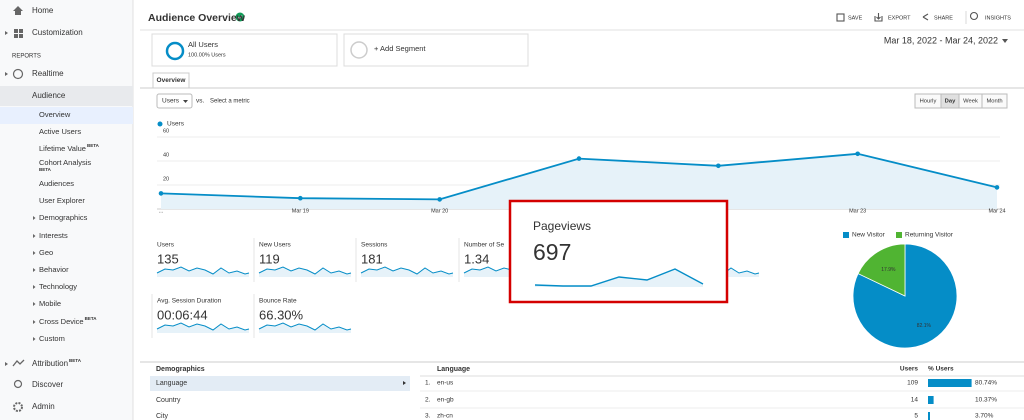 This screenshot has height=420, width=1024. Describe the element at coordinates (915, 400) in the screenshot. I see `users-value: 14` at that location.